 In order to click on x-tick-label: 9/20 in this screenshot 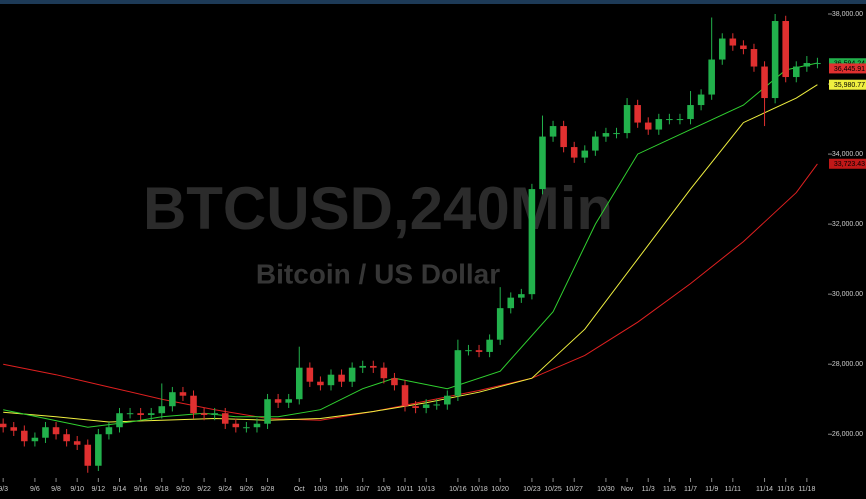, I will do `click(183, 489)`.